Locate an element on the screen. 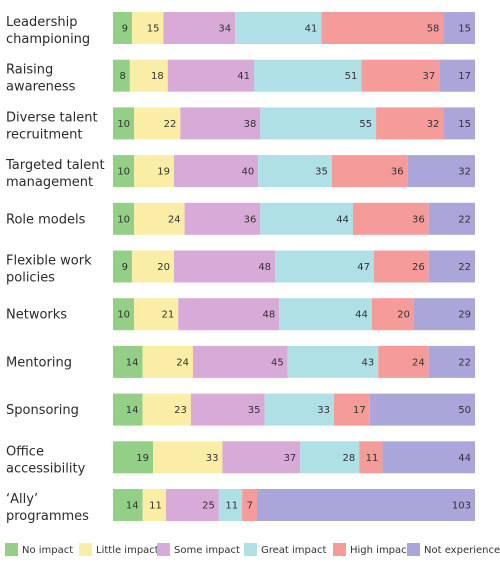 The height and width of the screenshot is (564, 500). bar-value-label: 20 is located at coordinates (163, 267).